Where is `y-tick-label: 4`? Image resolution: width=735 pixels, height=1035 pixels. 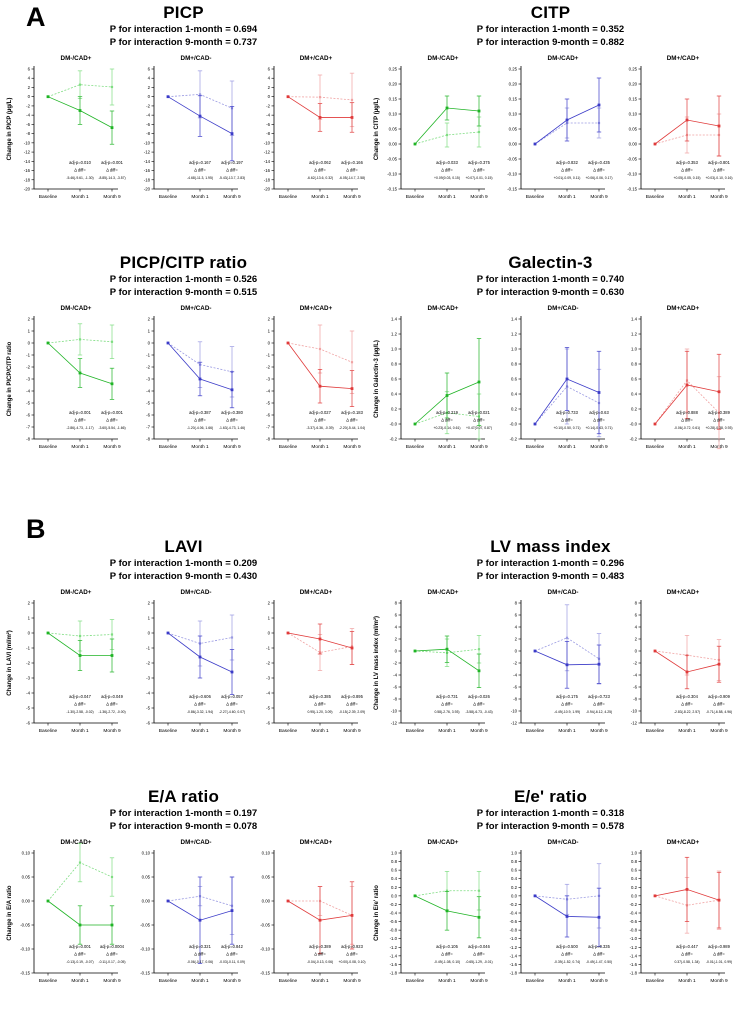
y-tick-label: 4 is located at coordinates (148, 78).